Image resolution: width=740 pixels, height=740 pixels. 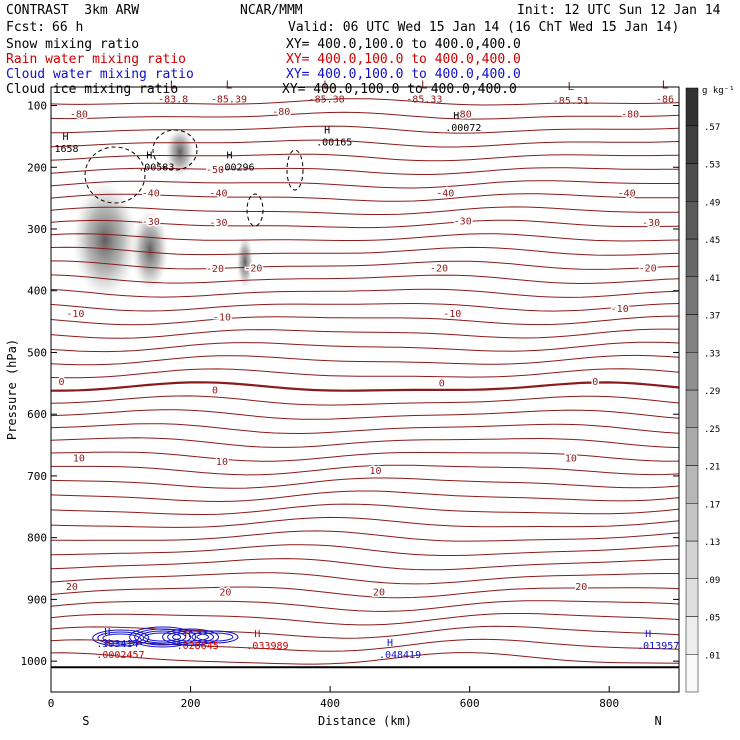 I want to click on low-marker: L, so click(x=571, y=86).